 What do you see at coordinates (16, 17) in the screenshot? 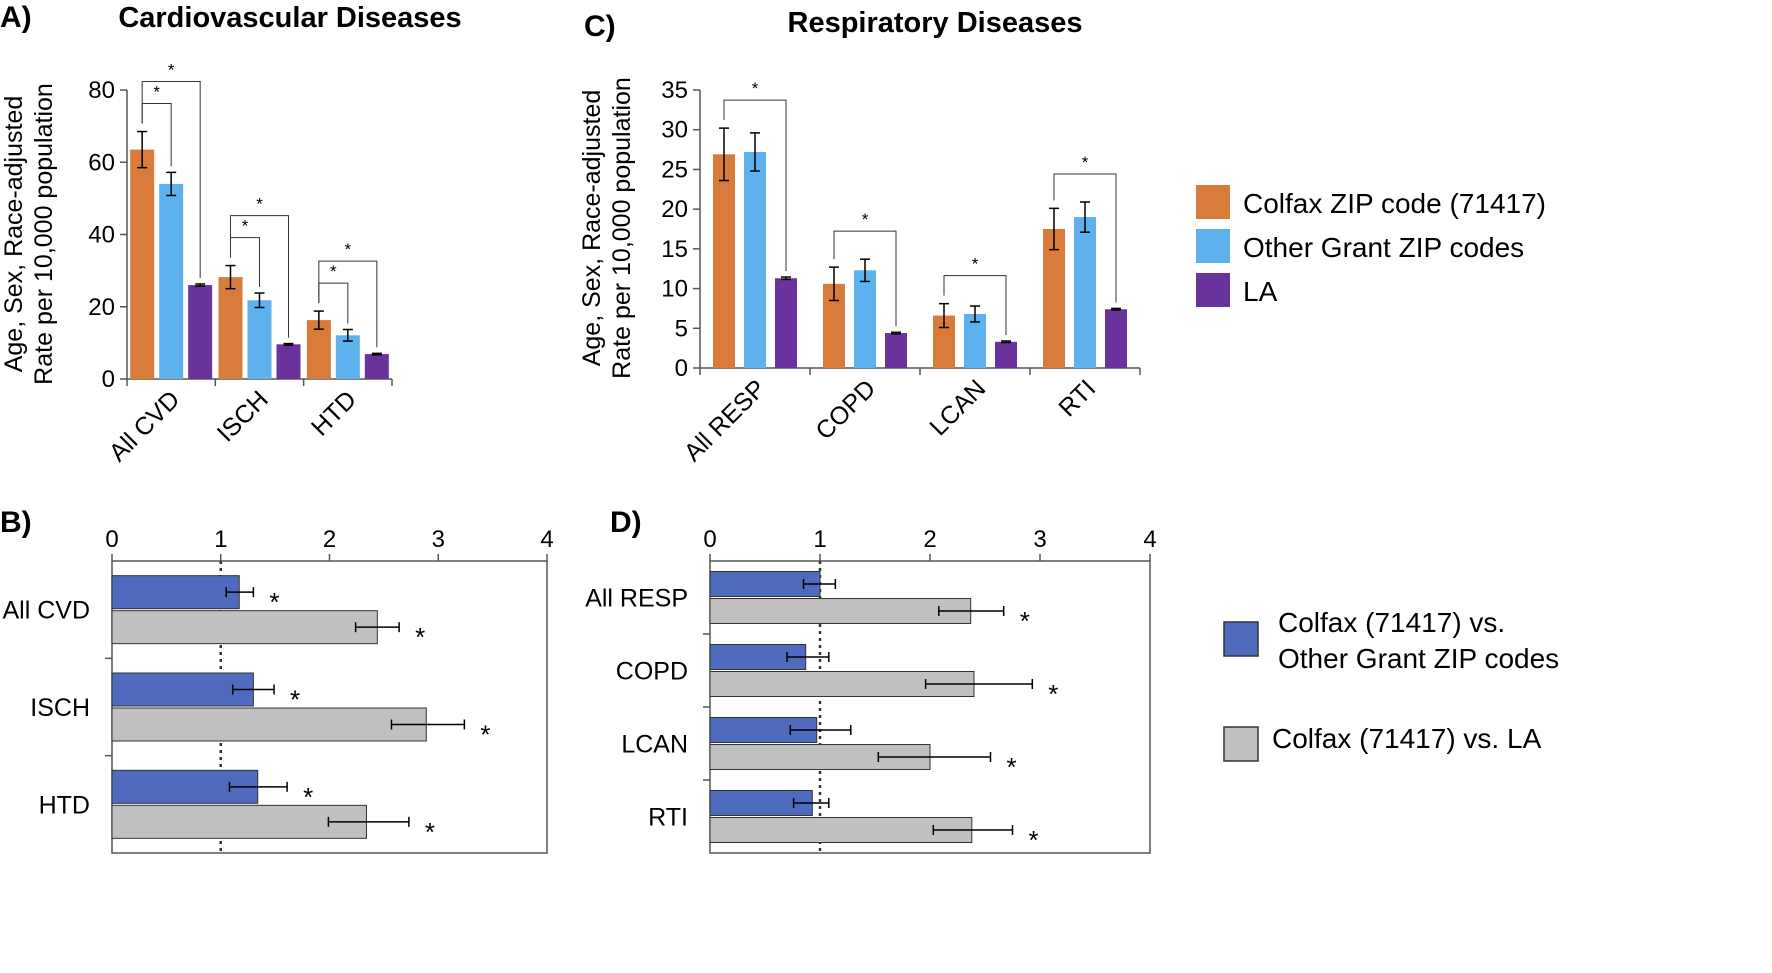
I see `panel-label: A)` at bounding box center [16, 17].